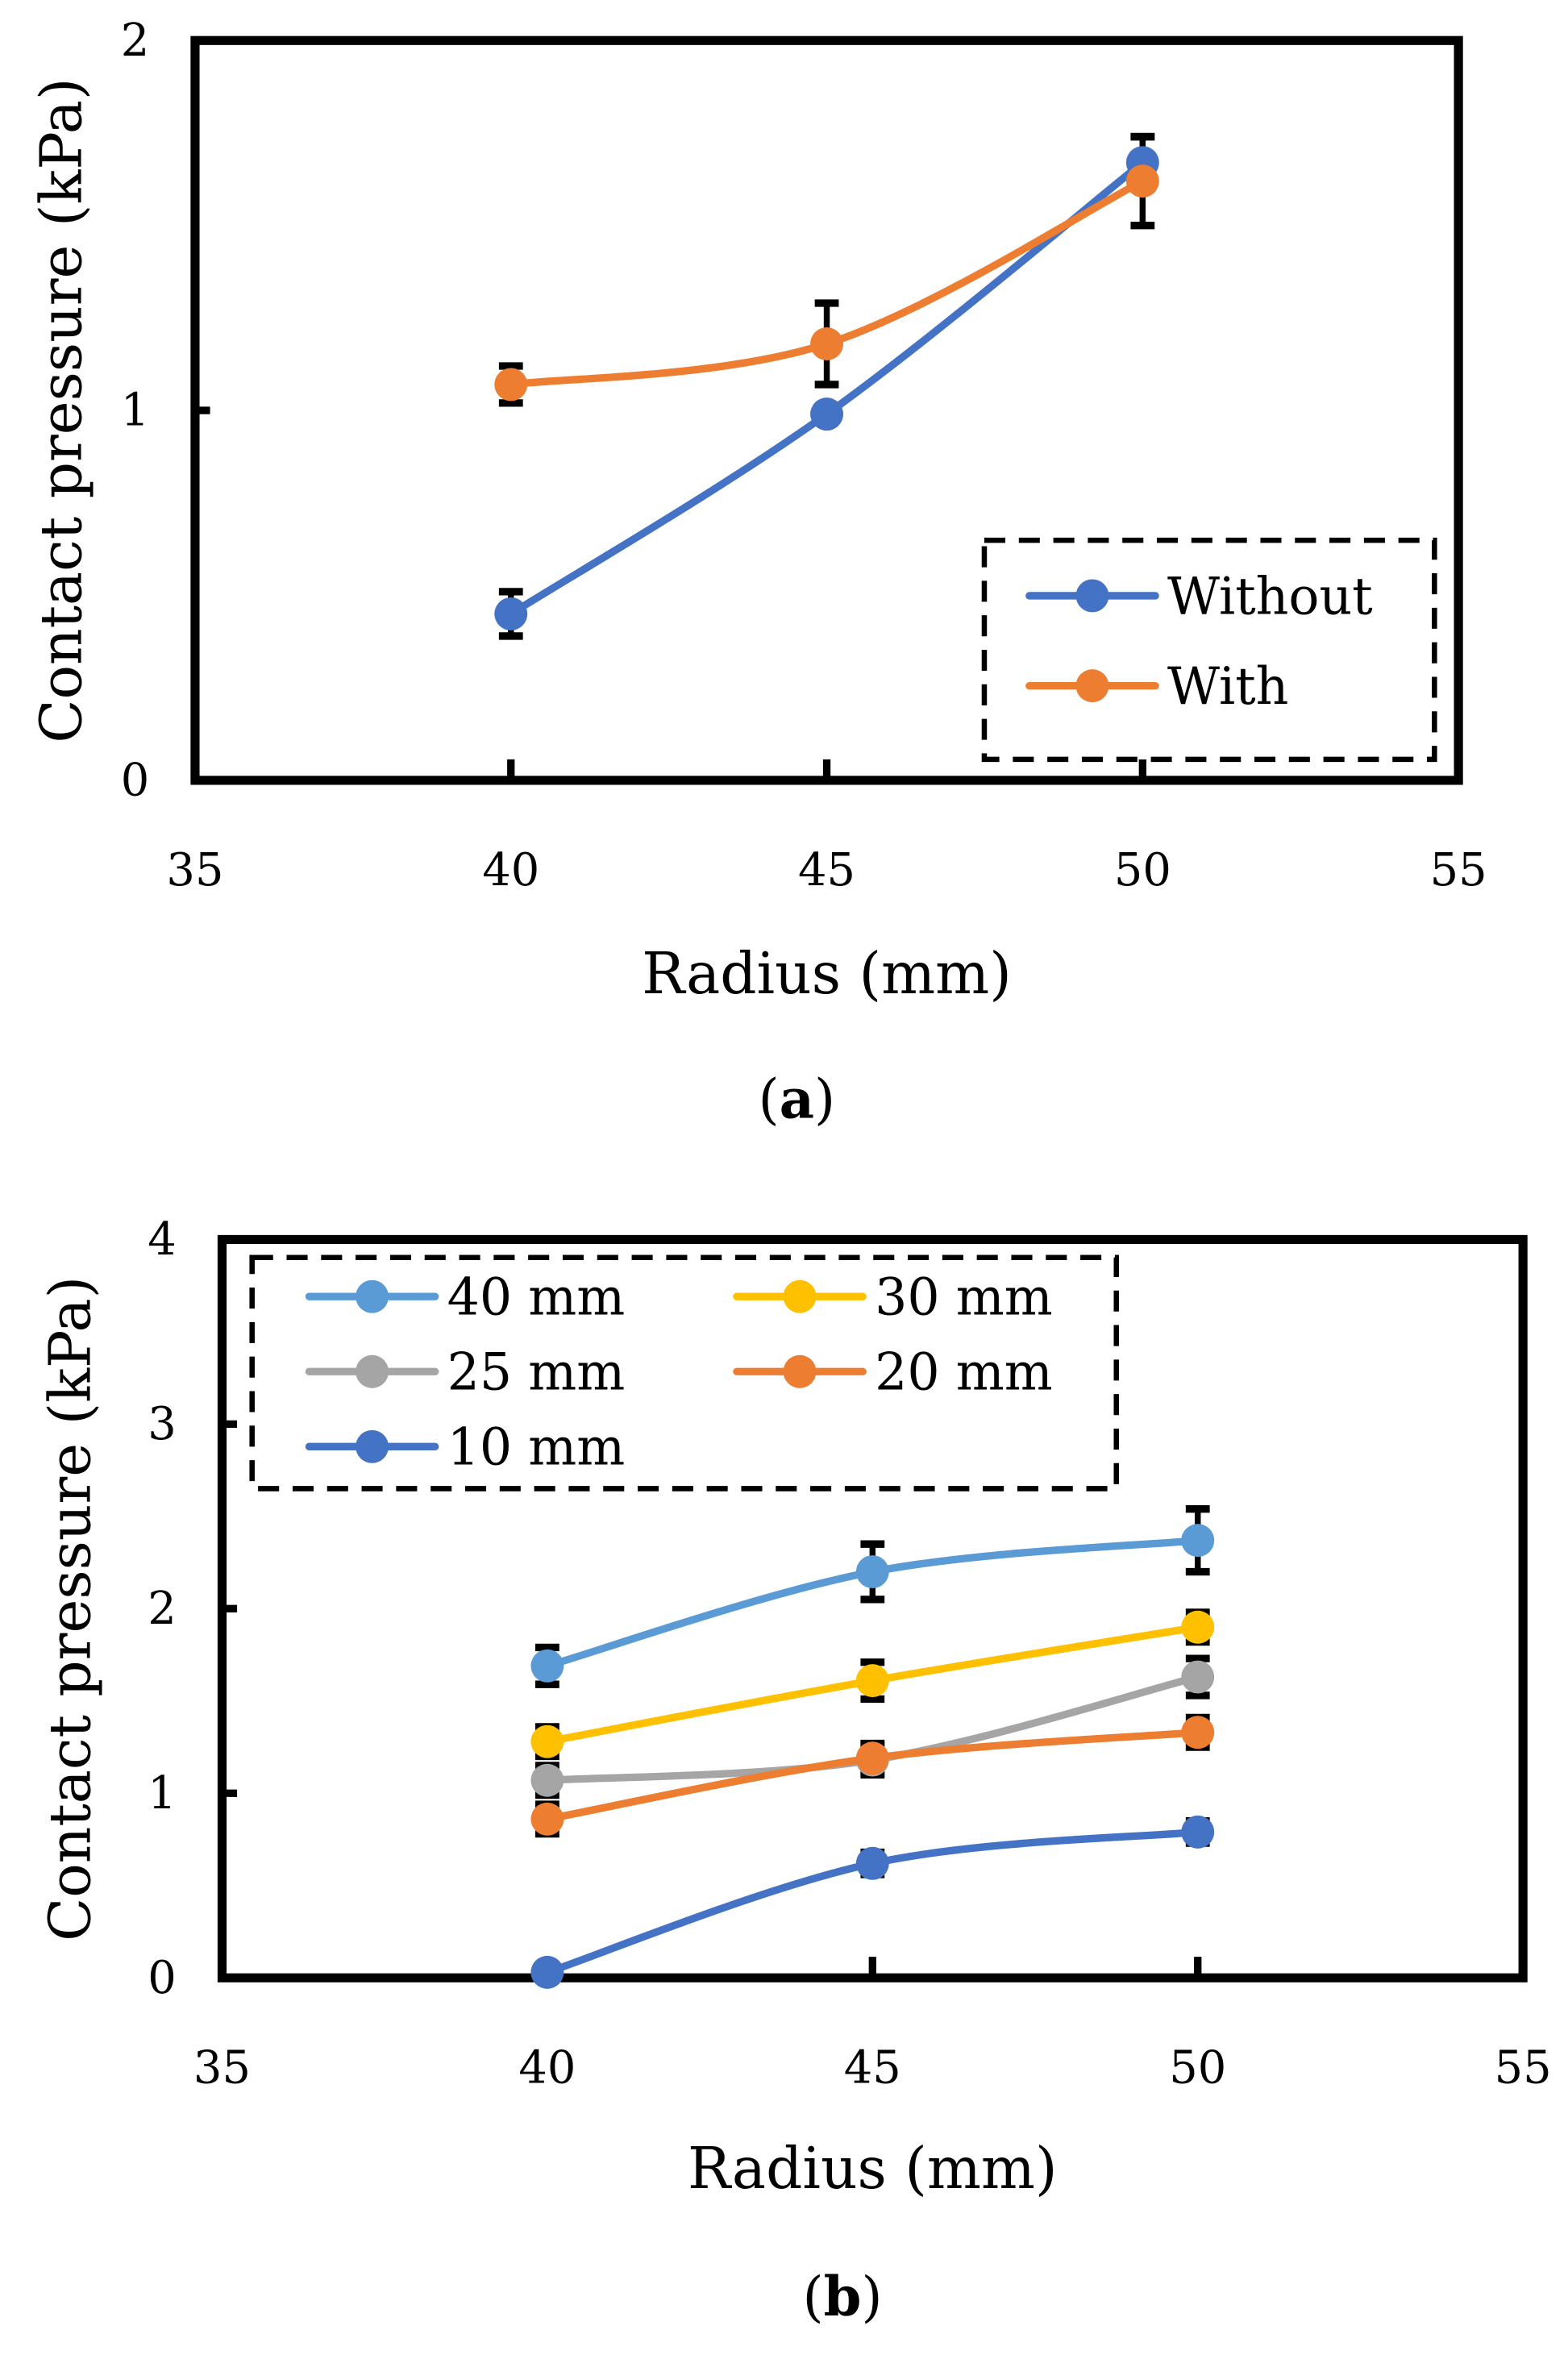  I want to click on panel-caption: (a), so click(796, 1099).